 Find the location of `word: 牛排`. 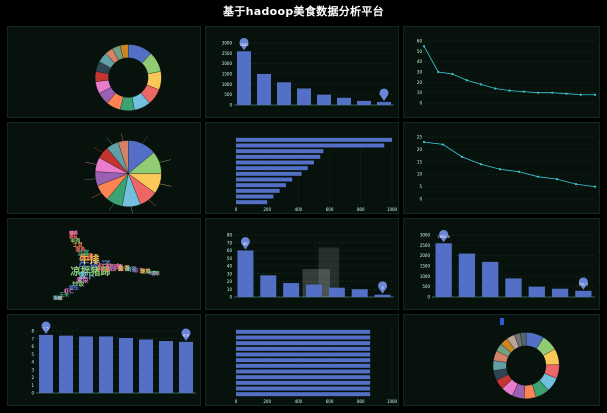

word: 牛排 is located at coordinates (89, 259).